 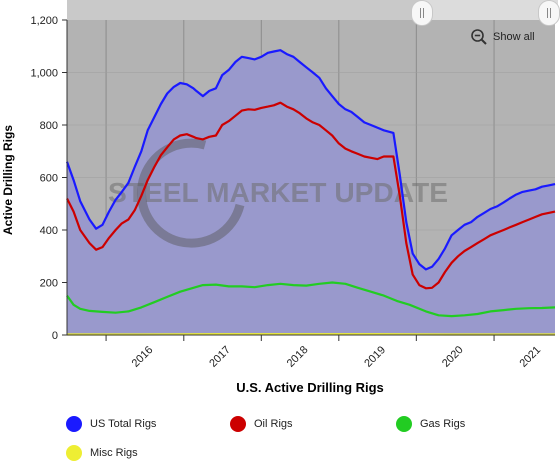 I want to click on y-tick-label: 1,000, so click(x=44, y=74).